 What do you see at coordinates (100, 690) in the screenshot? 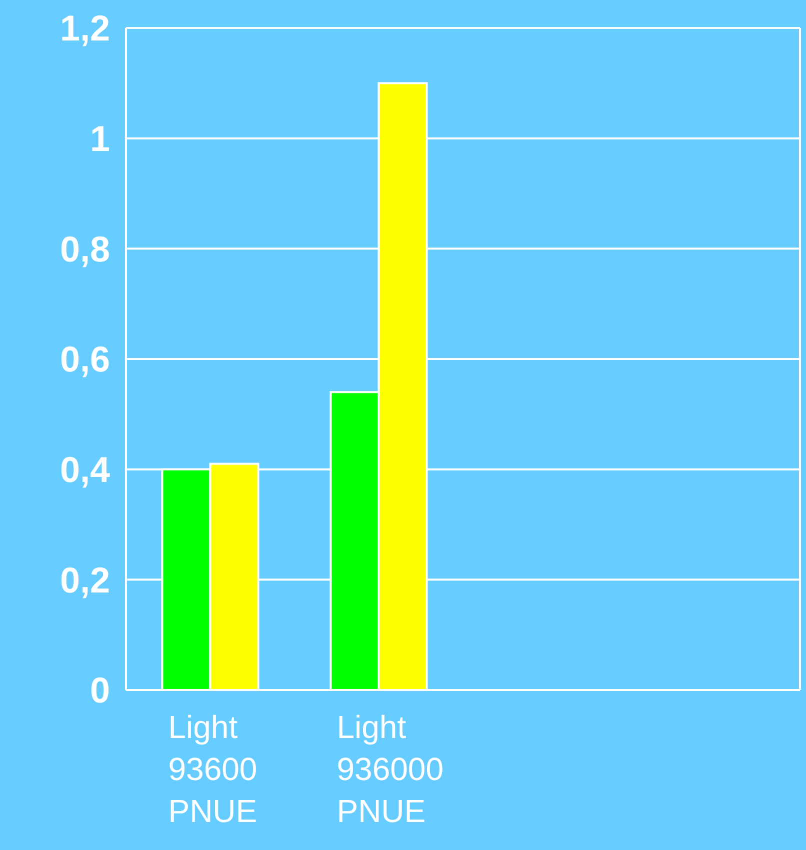
I see `y-tick-label: 0` at bounding box center [100, 690].